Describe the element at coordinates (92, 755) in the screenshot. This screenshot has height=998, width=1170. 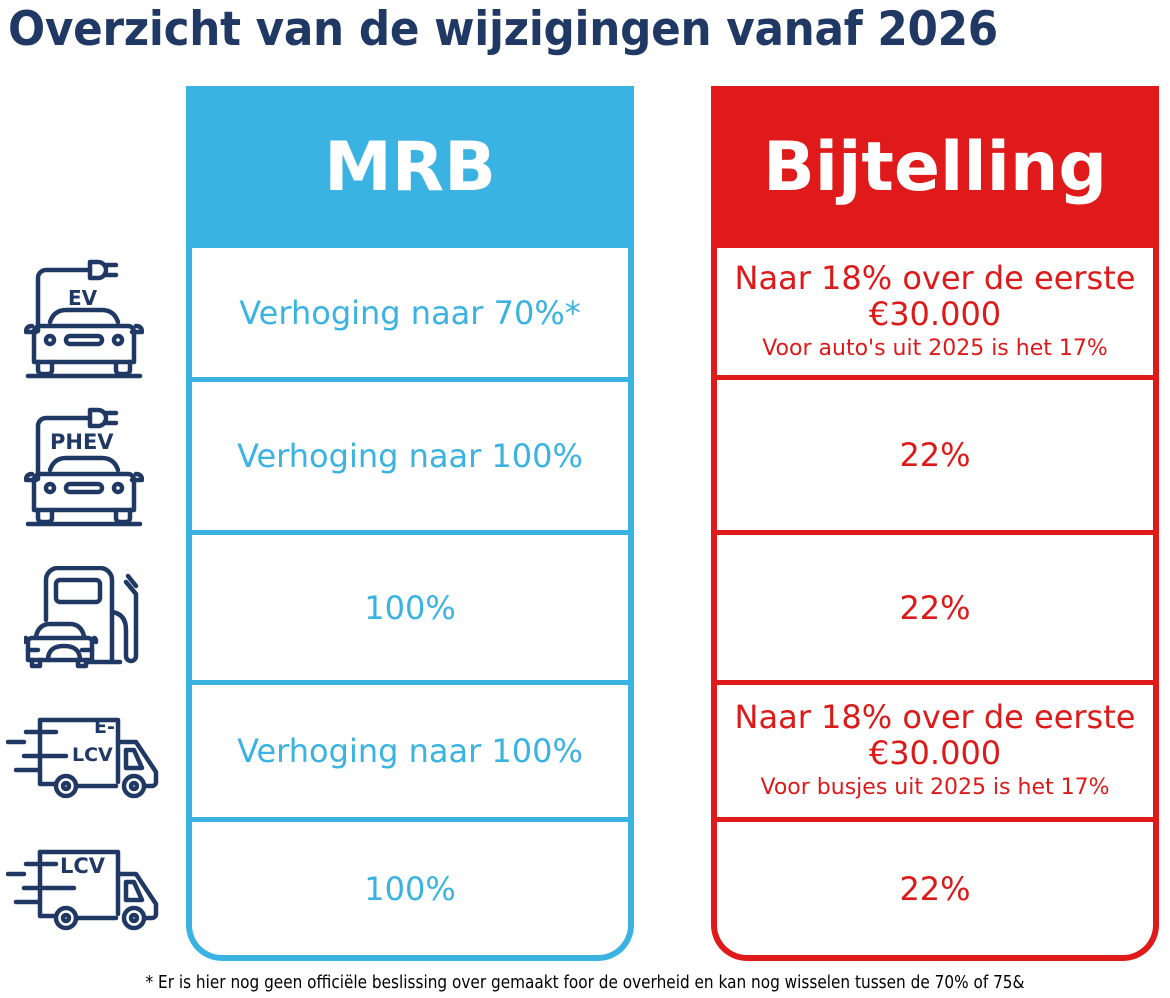
I see `e-lcv-label-bottom: LCV` at that location.